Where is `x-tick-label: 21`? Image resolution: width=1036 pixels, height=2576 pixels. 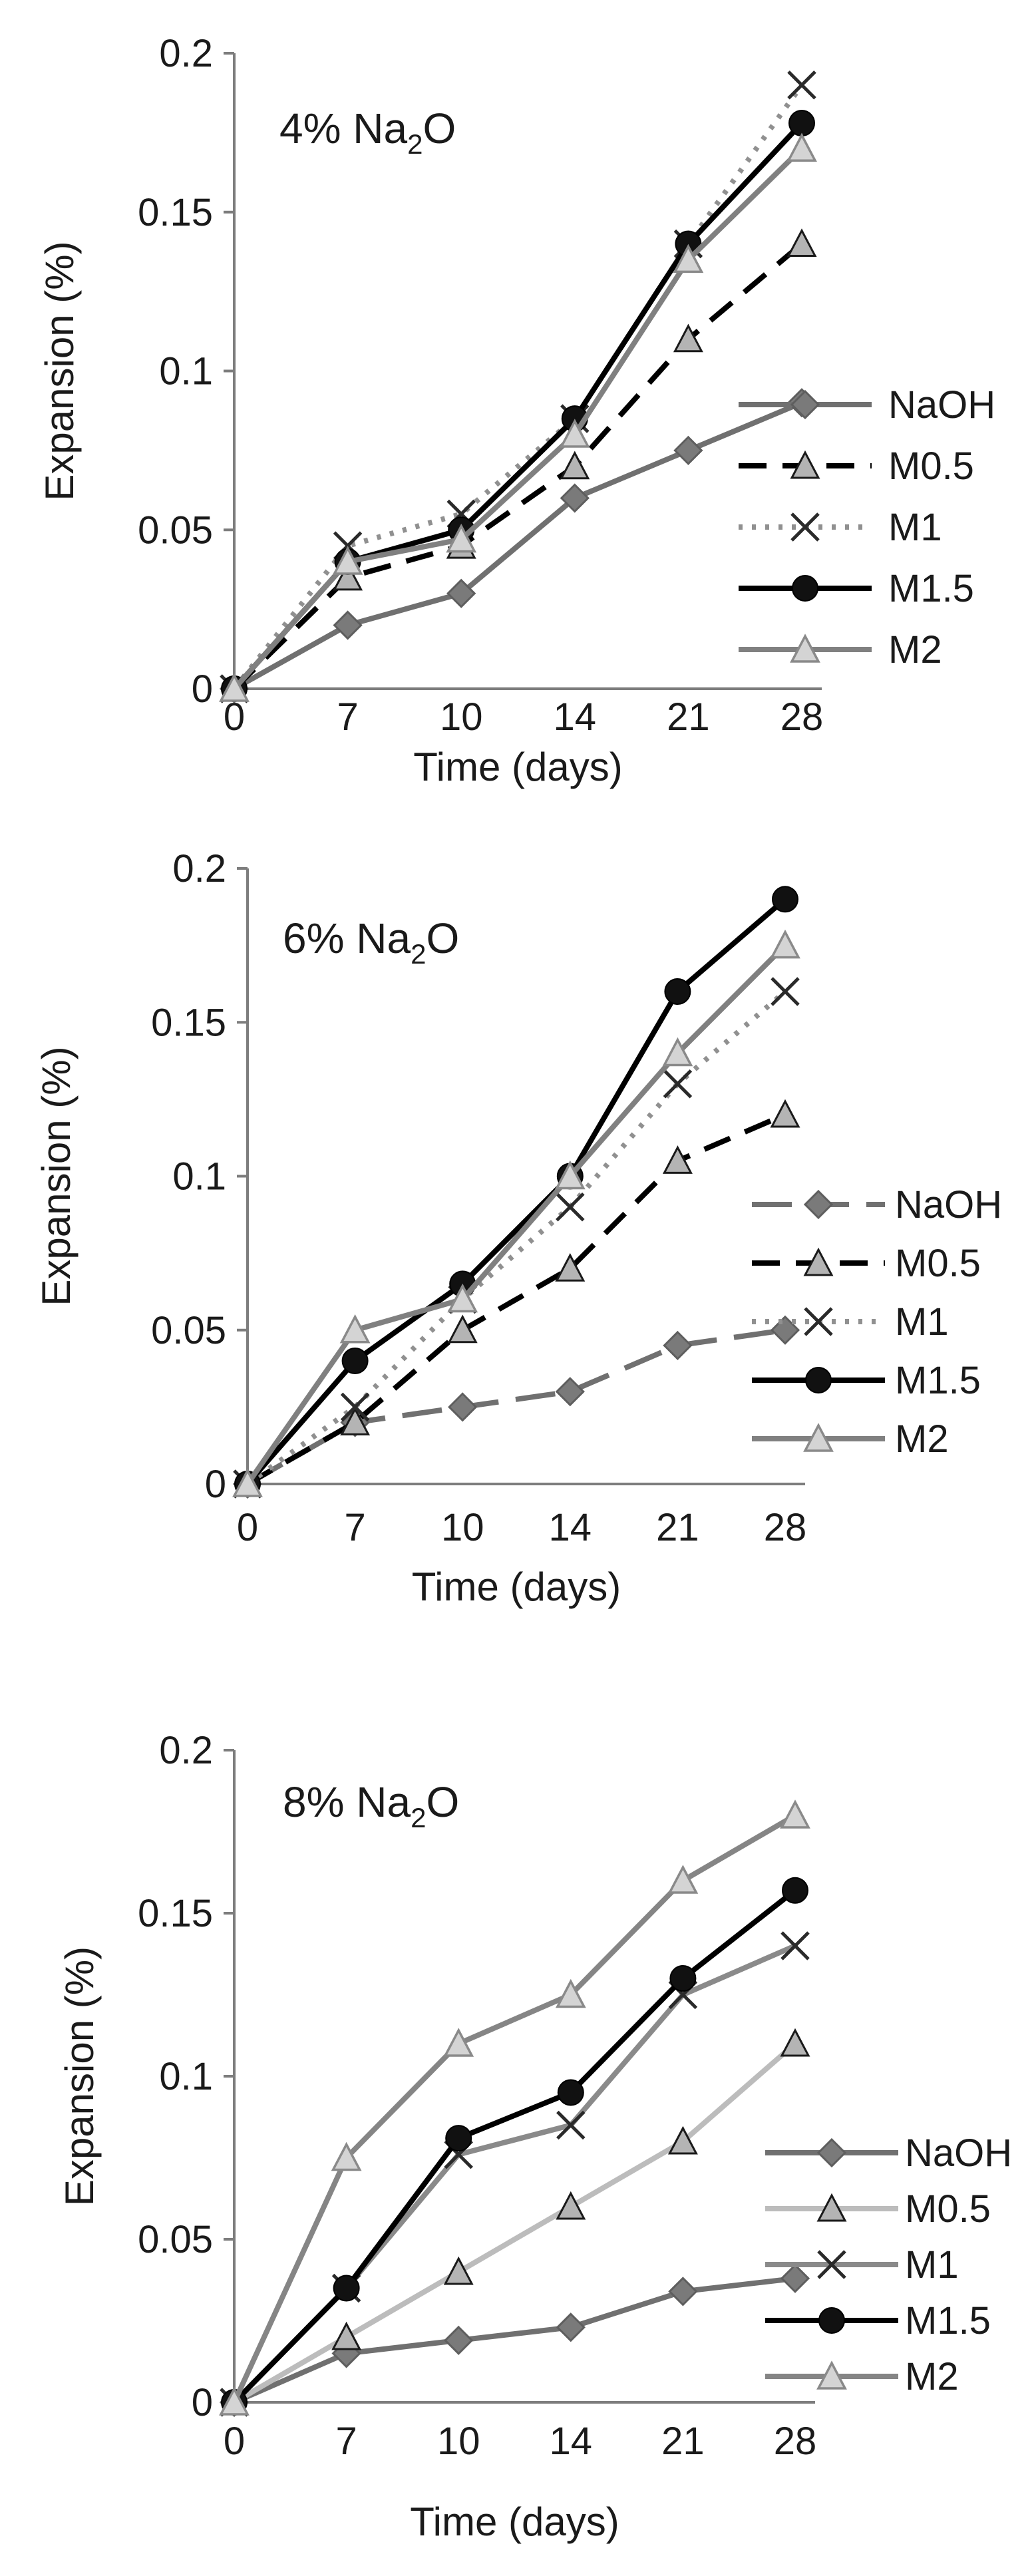
x-tick-label: 21 is located at coordinates (683, 2441).